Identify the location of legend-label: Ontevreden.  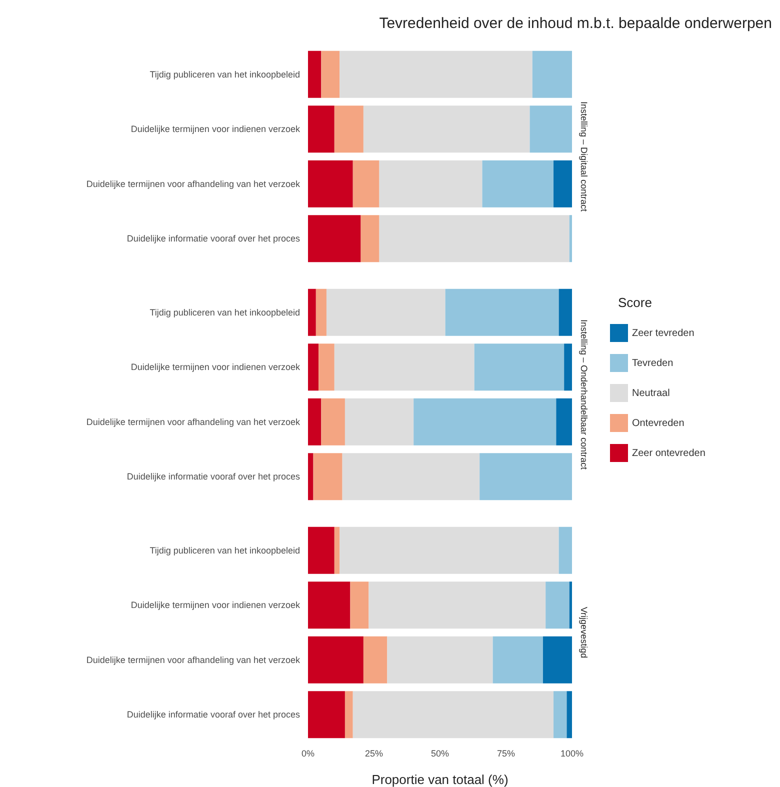
(658, 423).